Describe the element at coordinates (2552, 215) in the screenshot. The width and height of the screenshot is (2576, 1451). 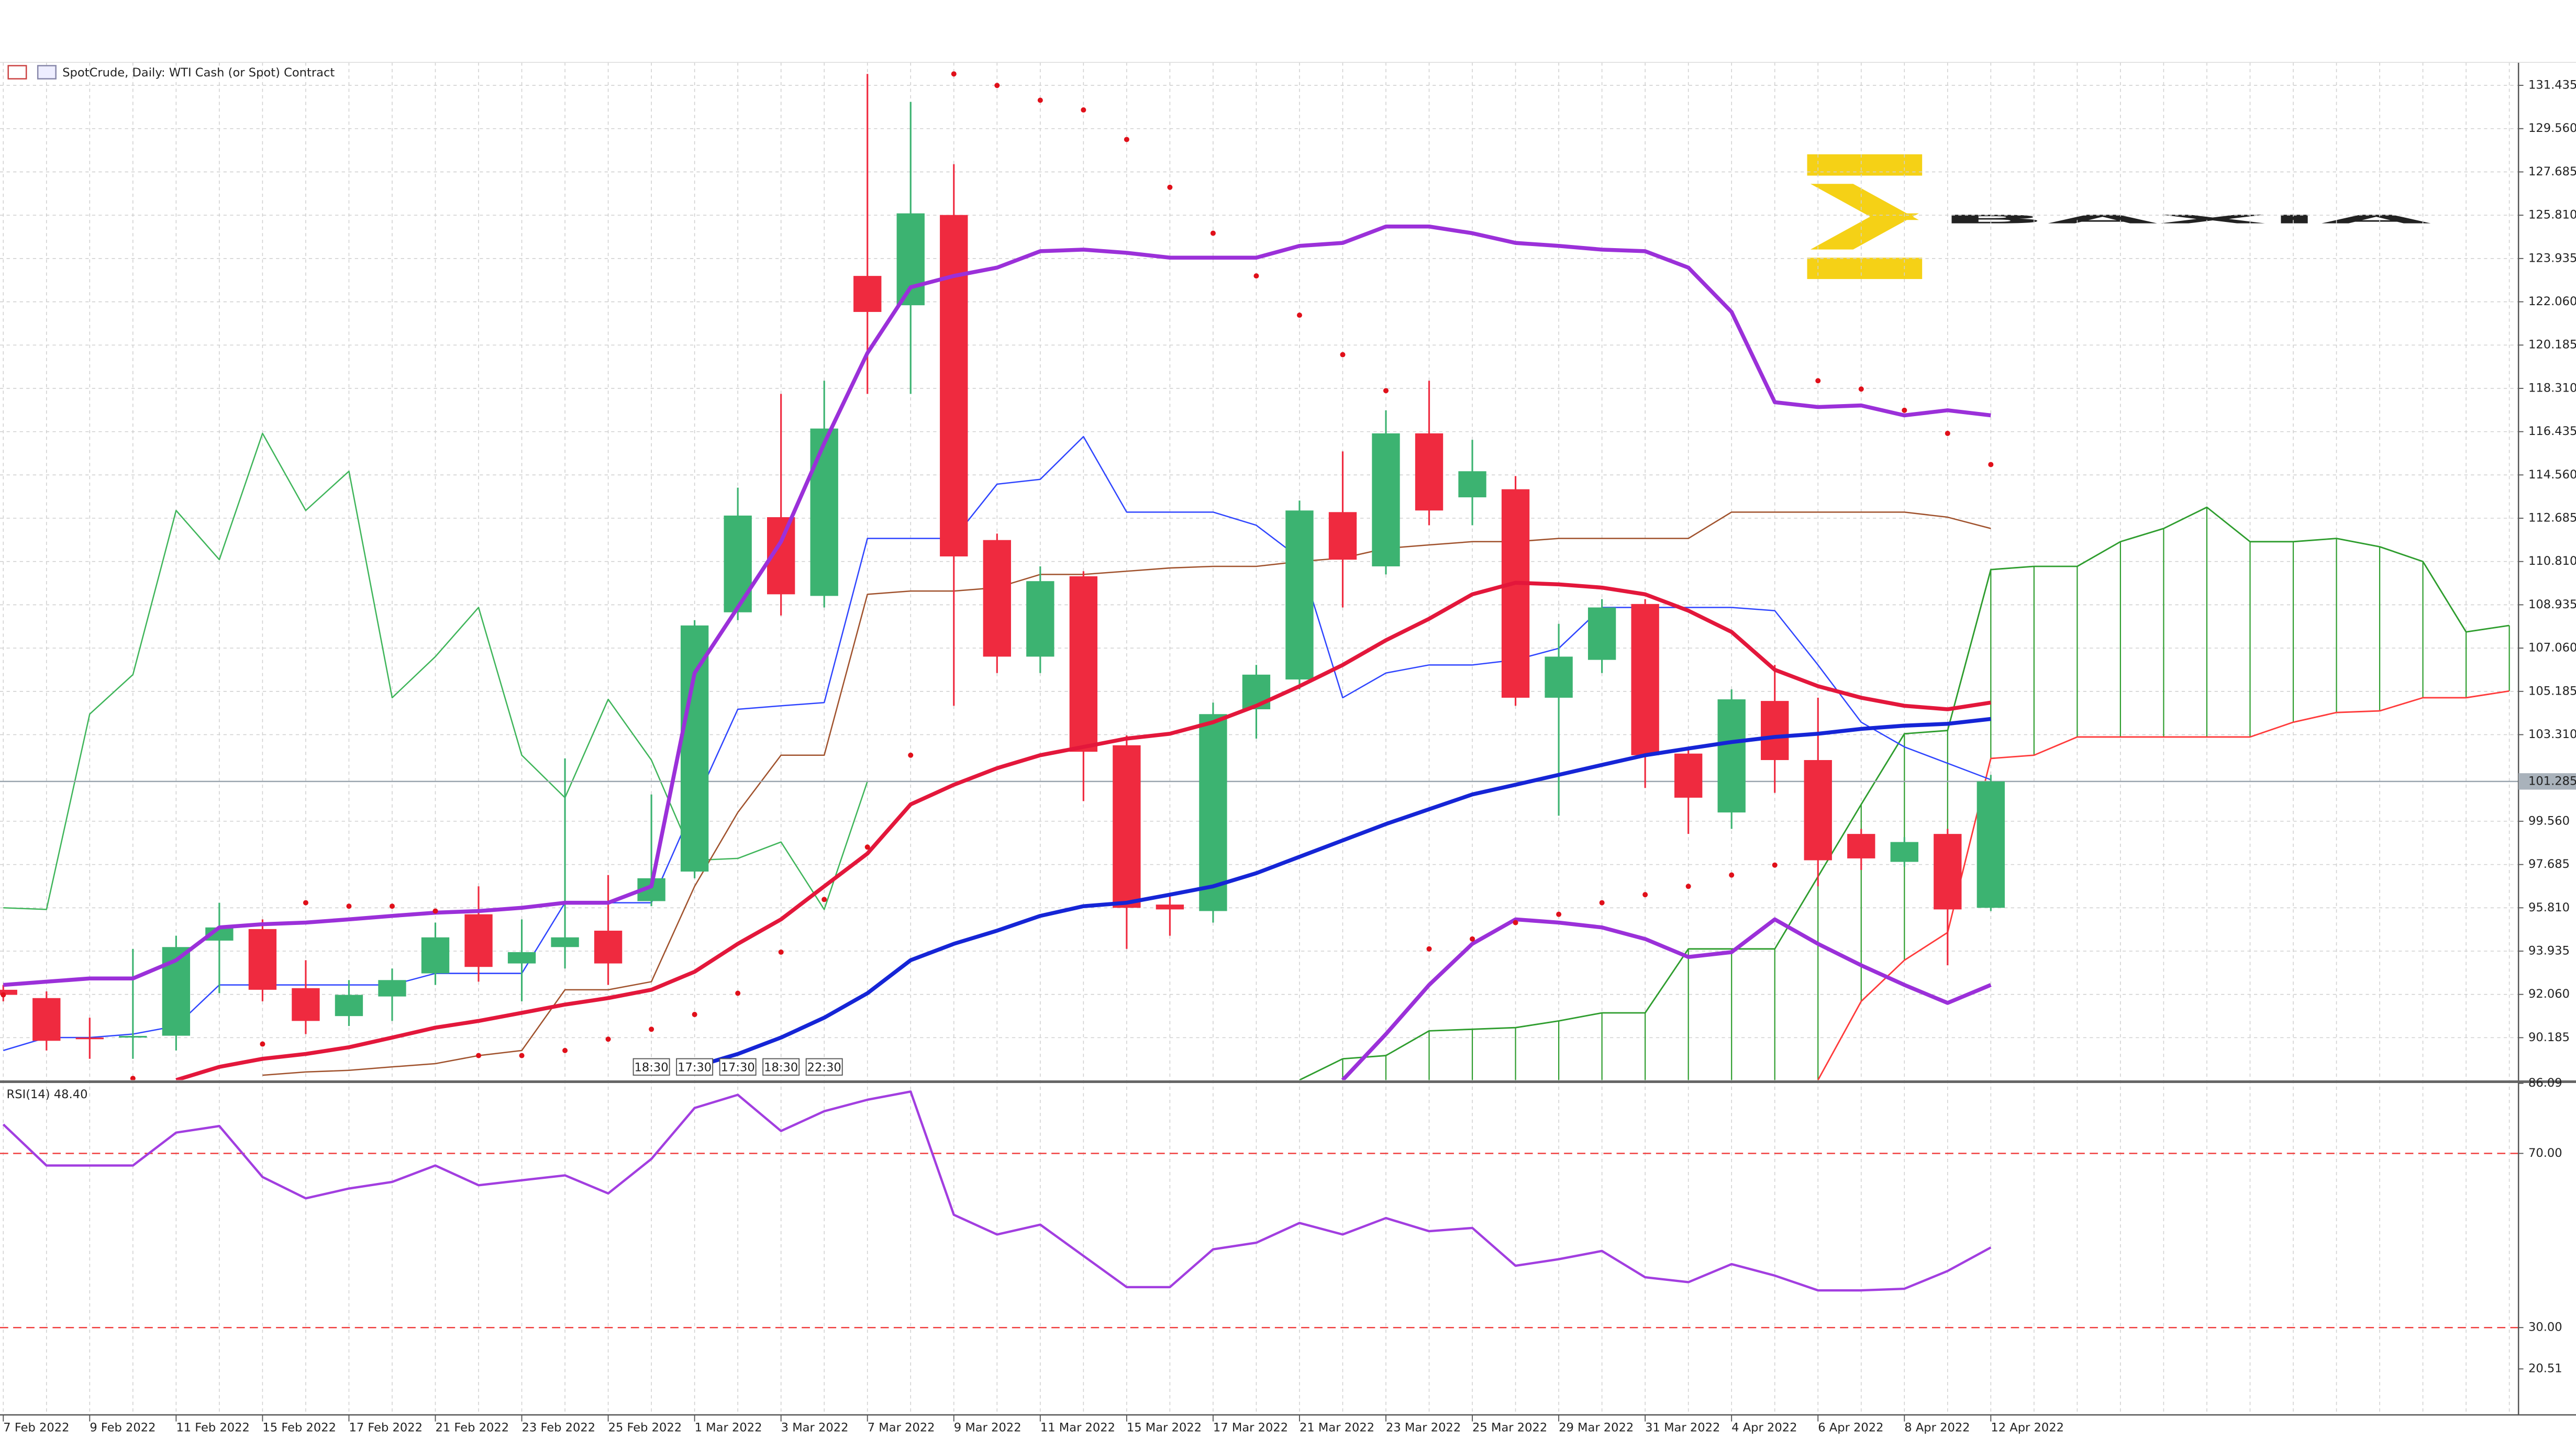
I see `y-tick-label: 125.810` at that location.